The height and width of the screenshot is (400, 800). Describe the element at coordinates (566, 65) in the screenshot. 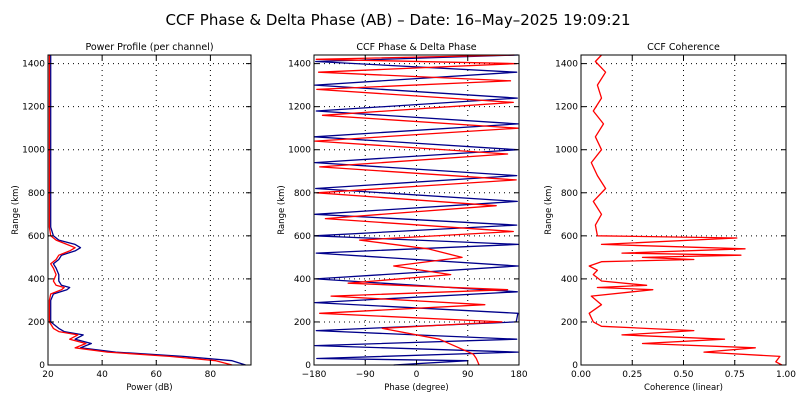

I see `coherence-ytick-label: 1400` at that location.